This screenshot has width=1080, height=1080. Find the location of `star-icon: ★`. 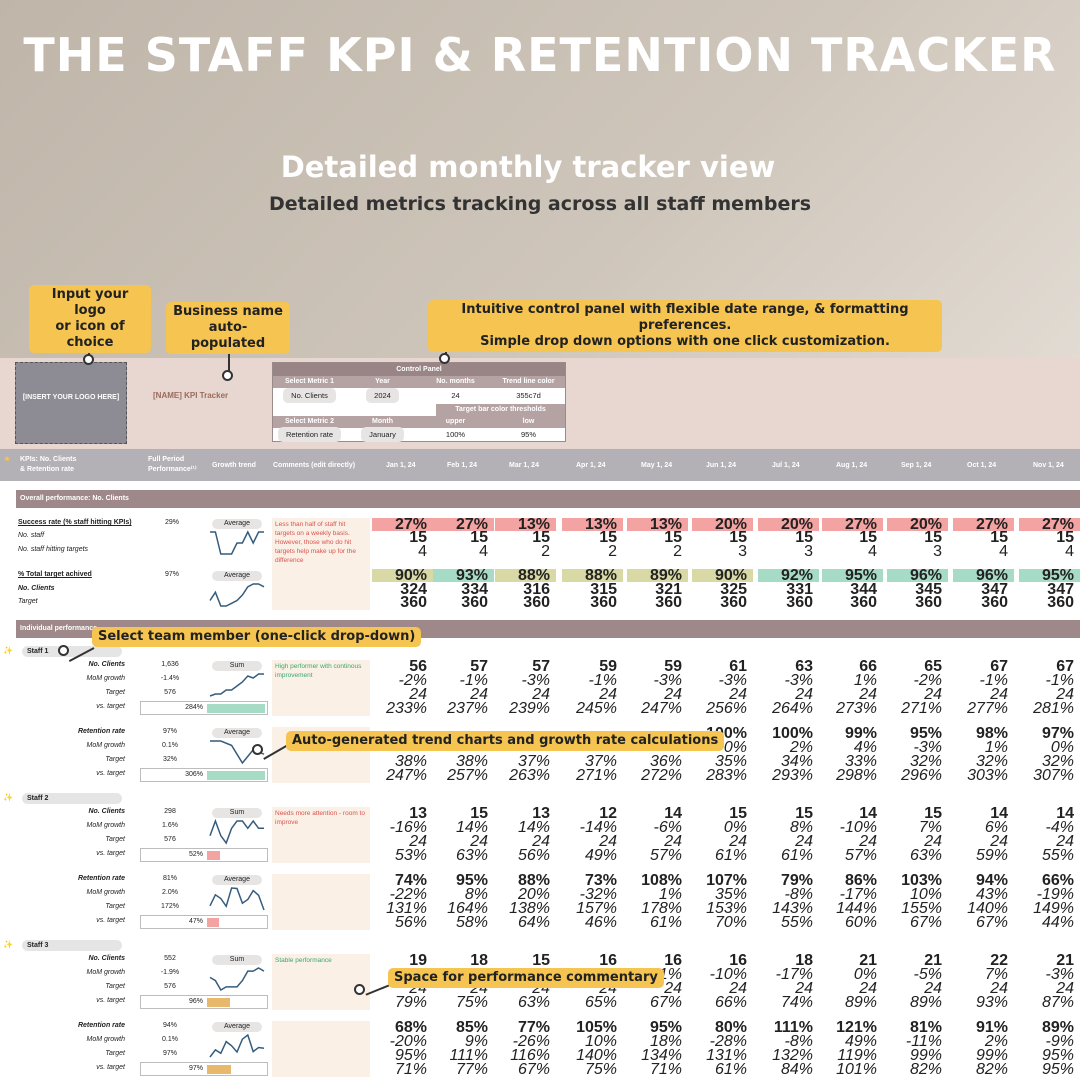

star-icon: ★ is located at coordinates (7, 459).